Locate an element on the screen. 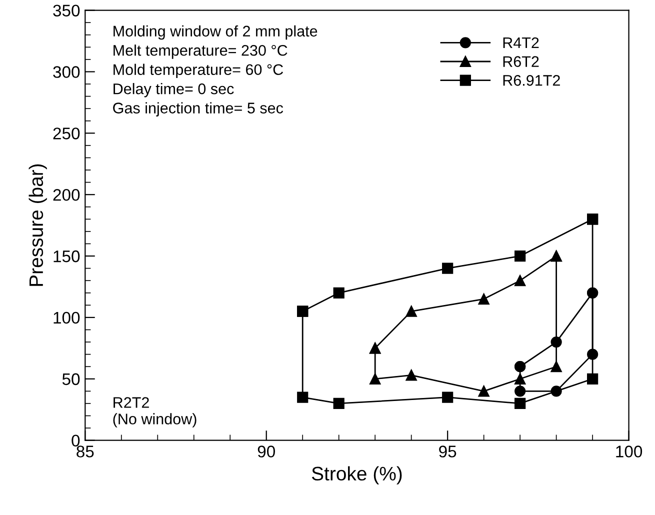  y-axis-title: Pressure (bar) is located at coordinates (37, 225).